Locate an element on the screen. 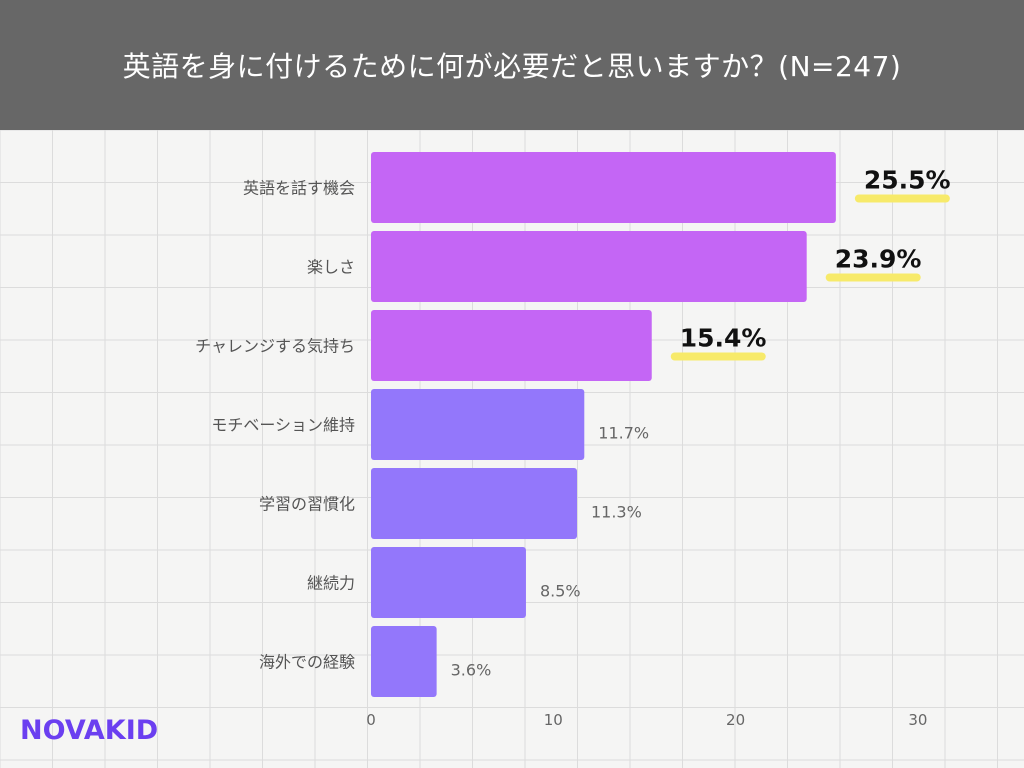 This screenshot has height=768, width=1024. category-label: 海外での経験 is located at coordinates (307, 662).